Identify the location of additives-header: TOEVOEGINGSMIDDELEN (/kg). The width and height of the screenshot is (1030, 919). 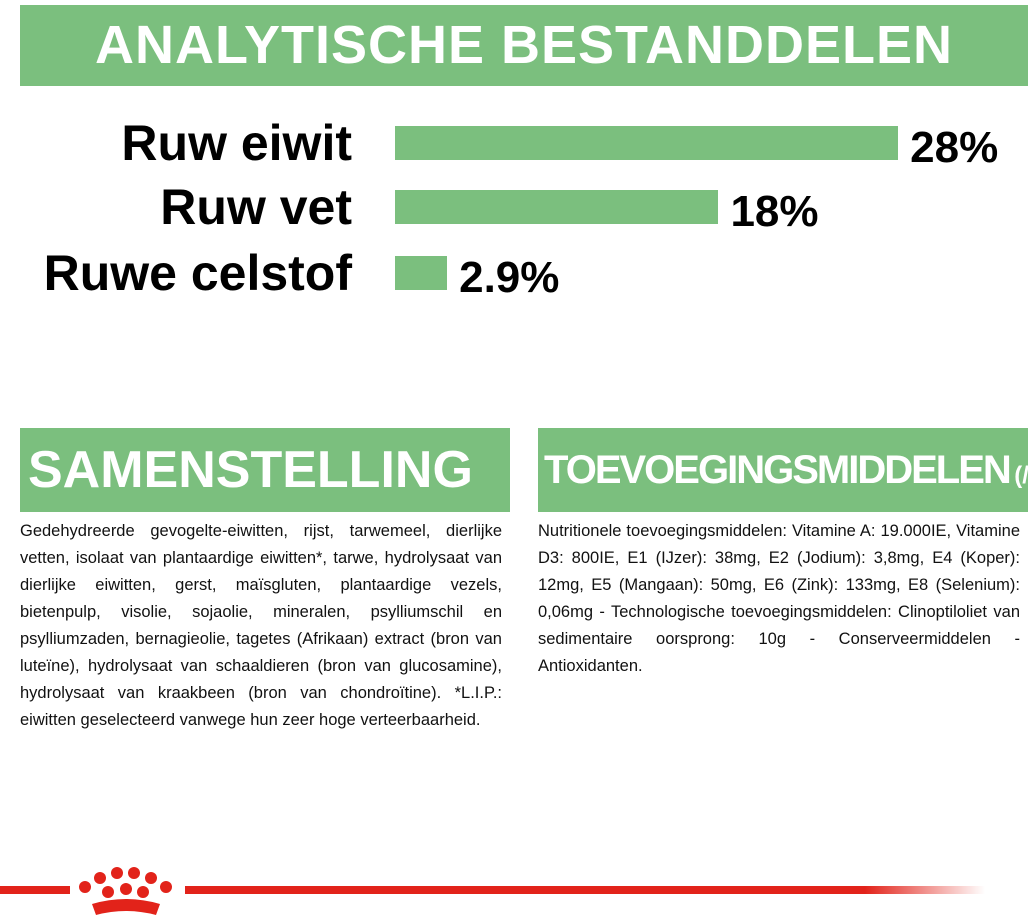
(784, 470).